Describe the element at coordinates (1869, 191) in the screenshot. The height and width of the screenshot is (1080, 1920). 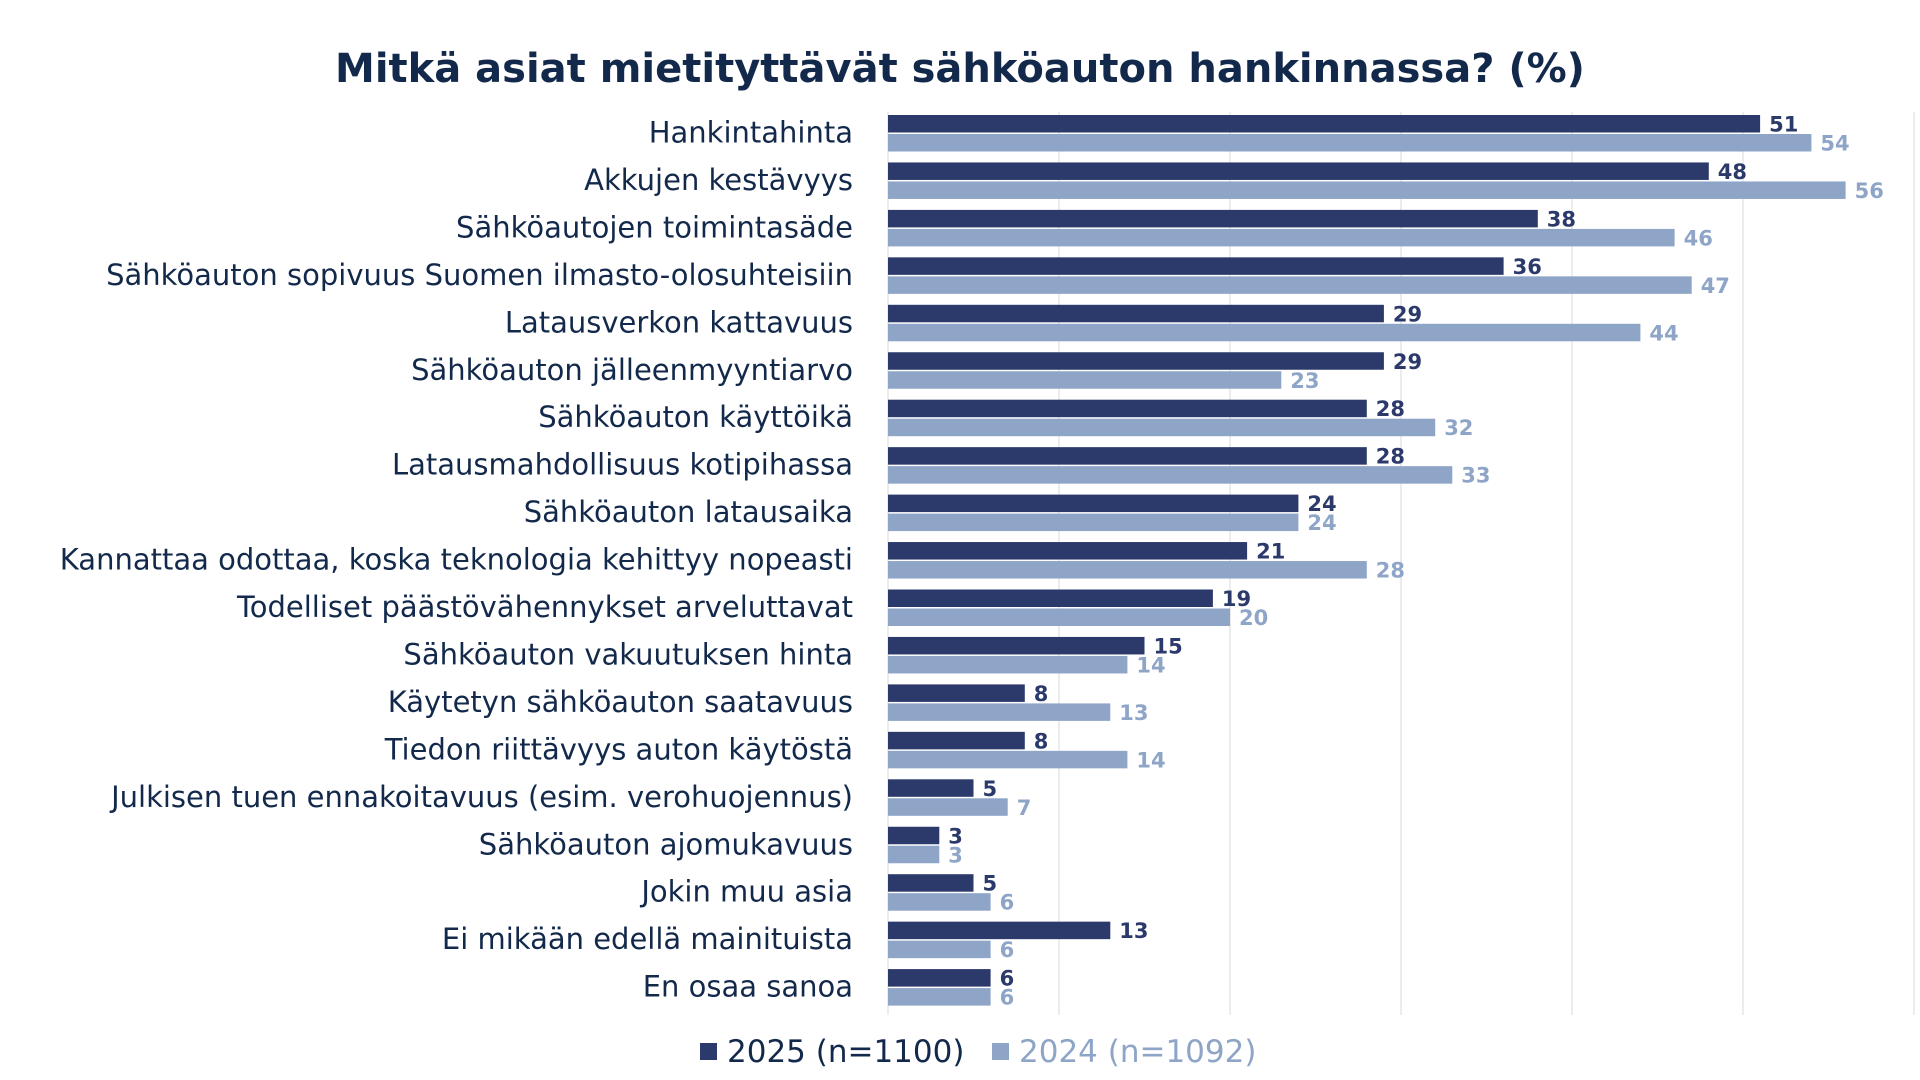
I see `data-label-2024: 56` at that location.